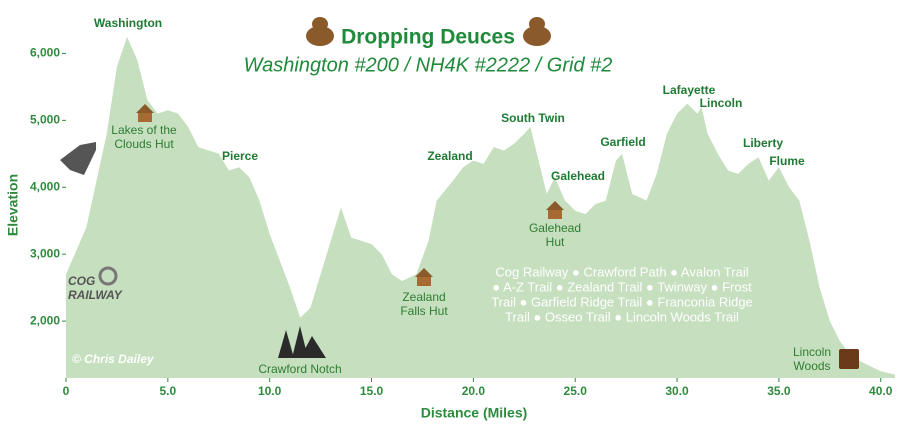 The width and height of the screenshot is (900, 426). I want to click on peak-label: Washington, so click(128, 23).